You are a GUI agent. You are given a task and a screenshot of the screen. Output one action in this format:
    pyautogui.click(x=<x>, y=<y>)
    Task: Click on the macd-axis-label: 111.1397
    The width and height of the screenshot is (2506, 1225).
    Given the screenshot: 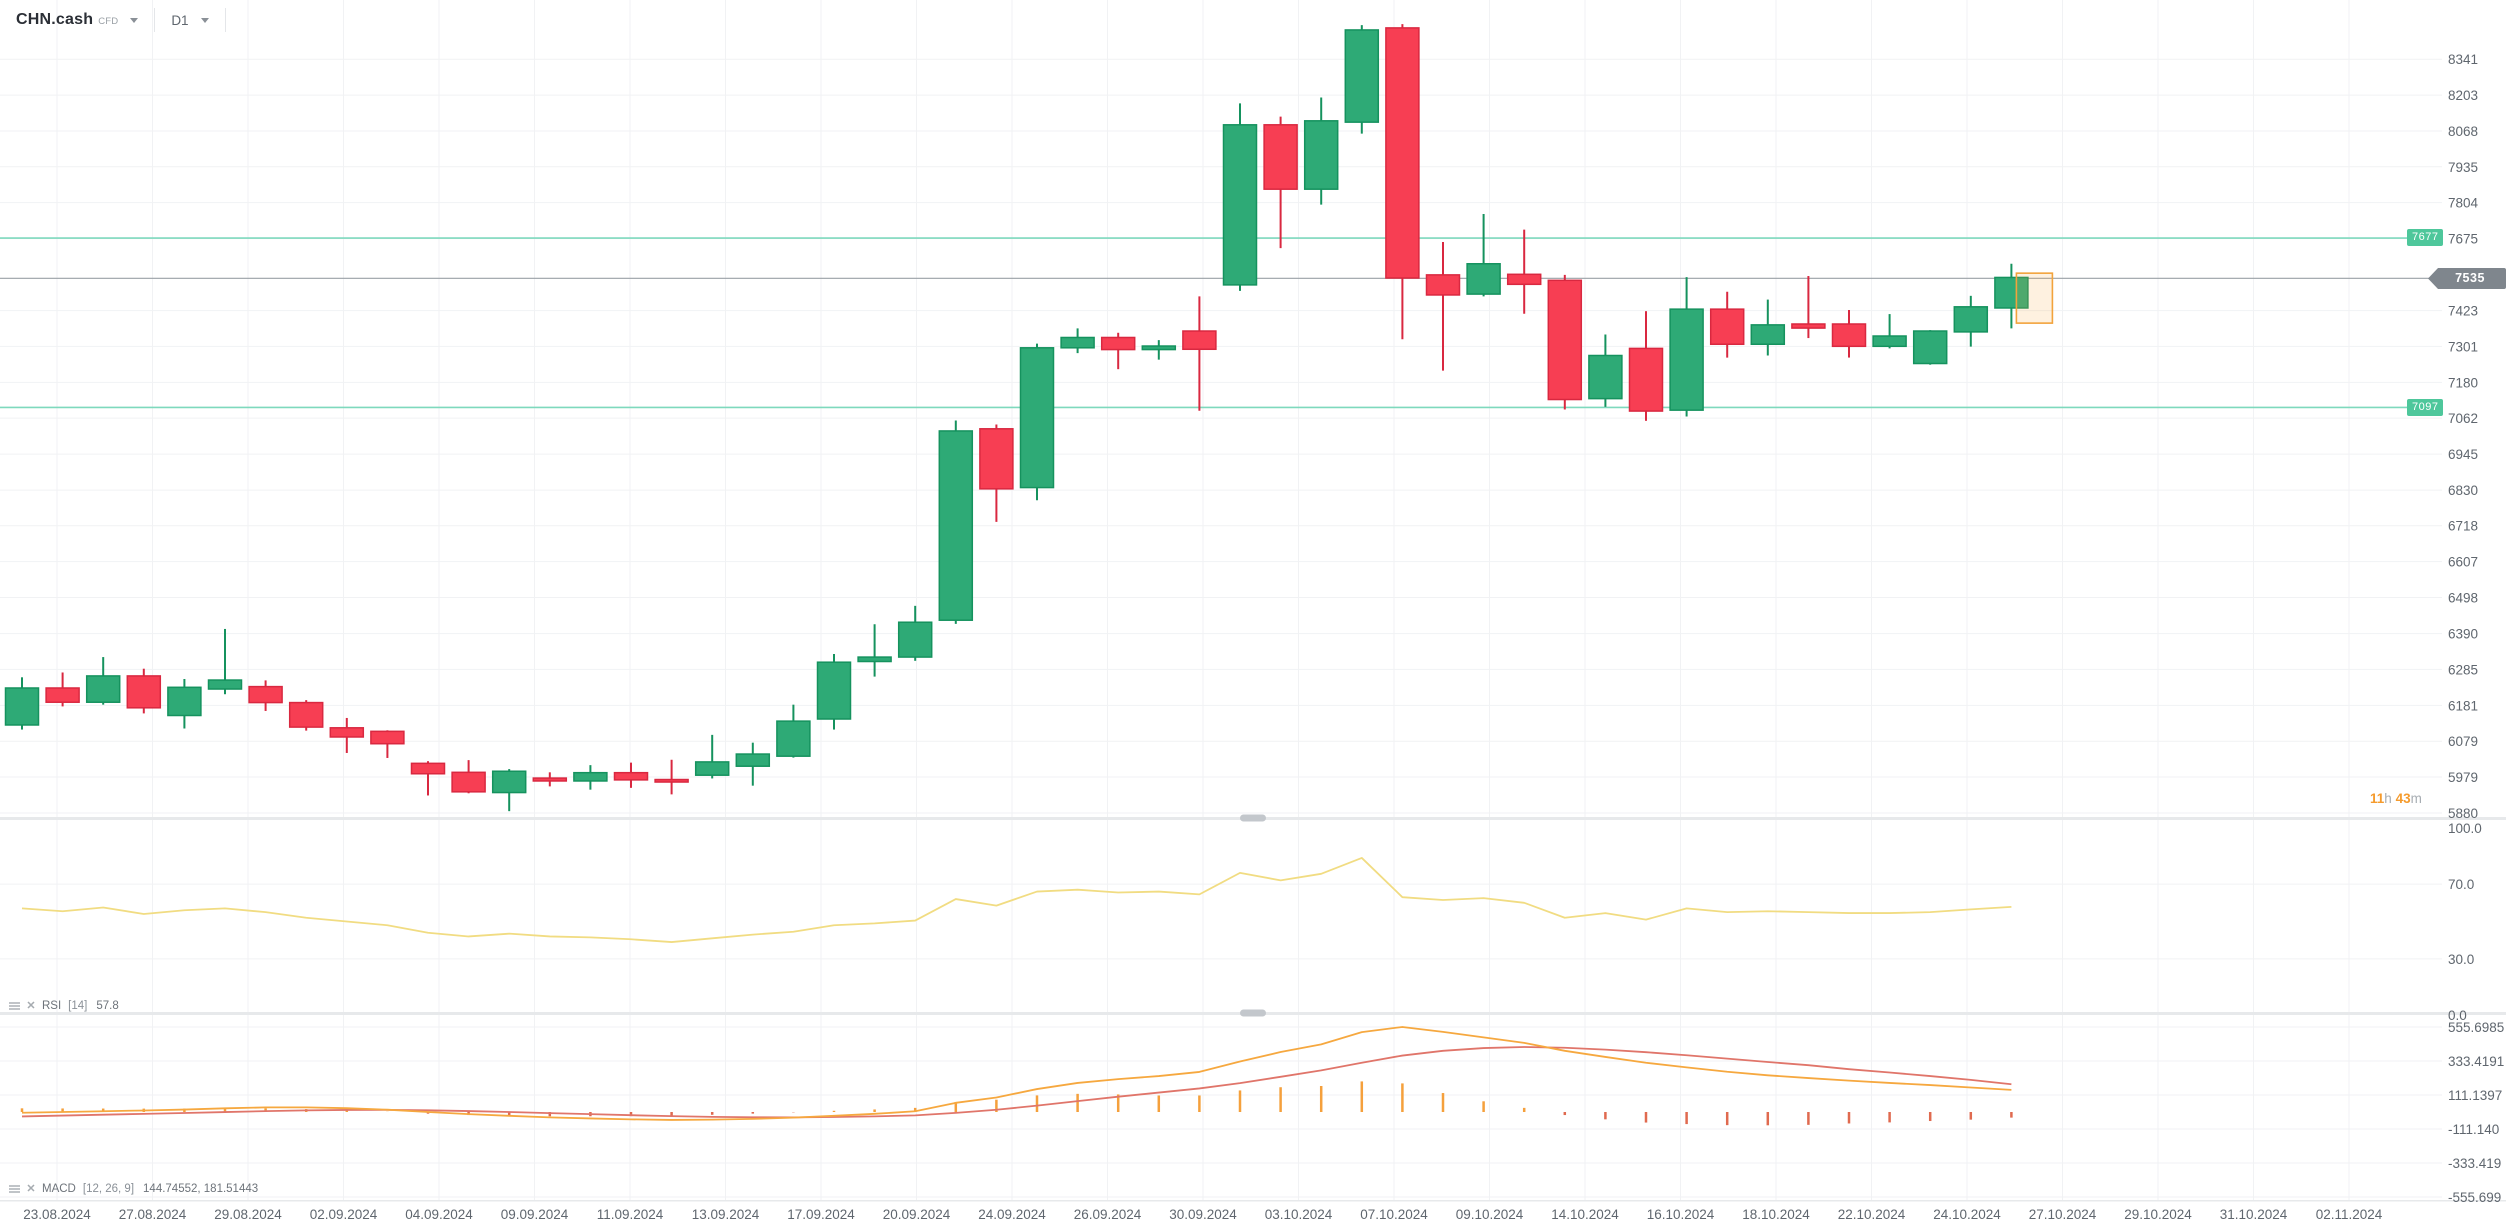 What is the action you would take?
    pyautogui.click(x=2475, y=1095)
    